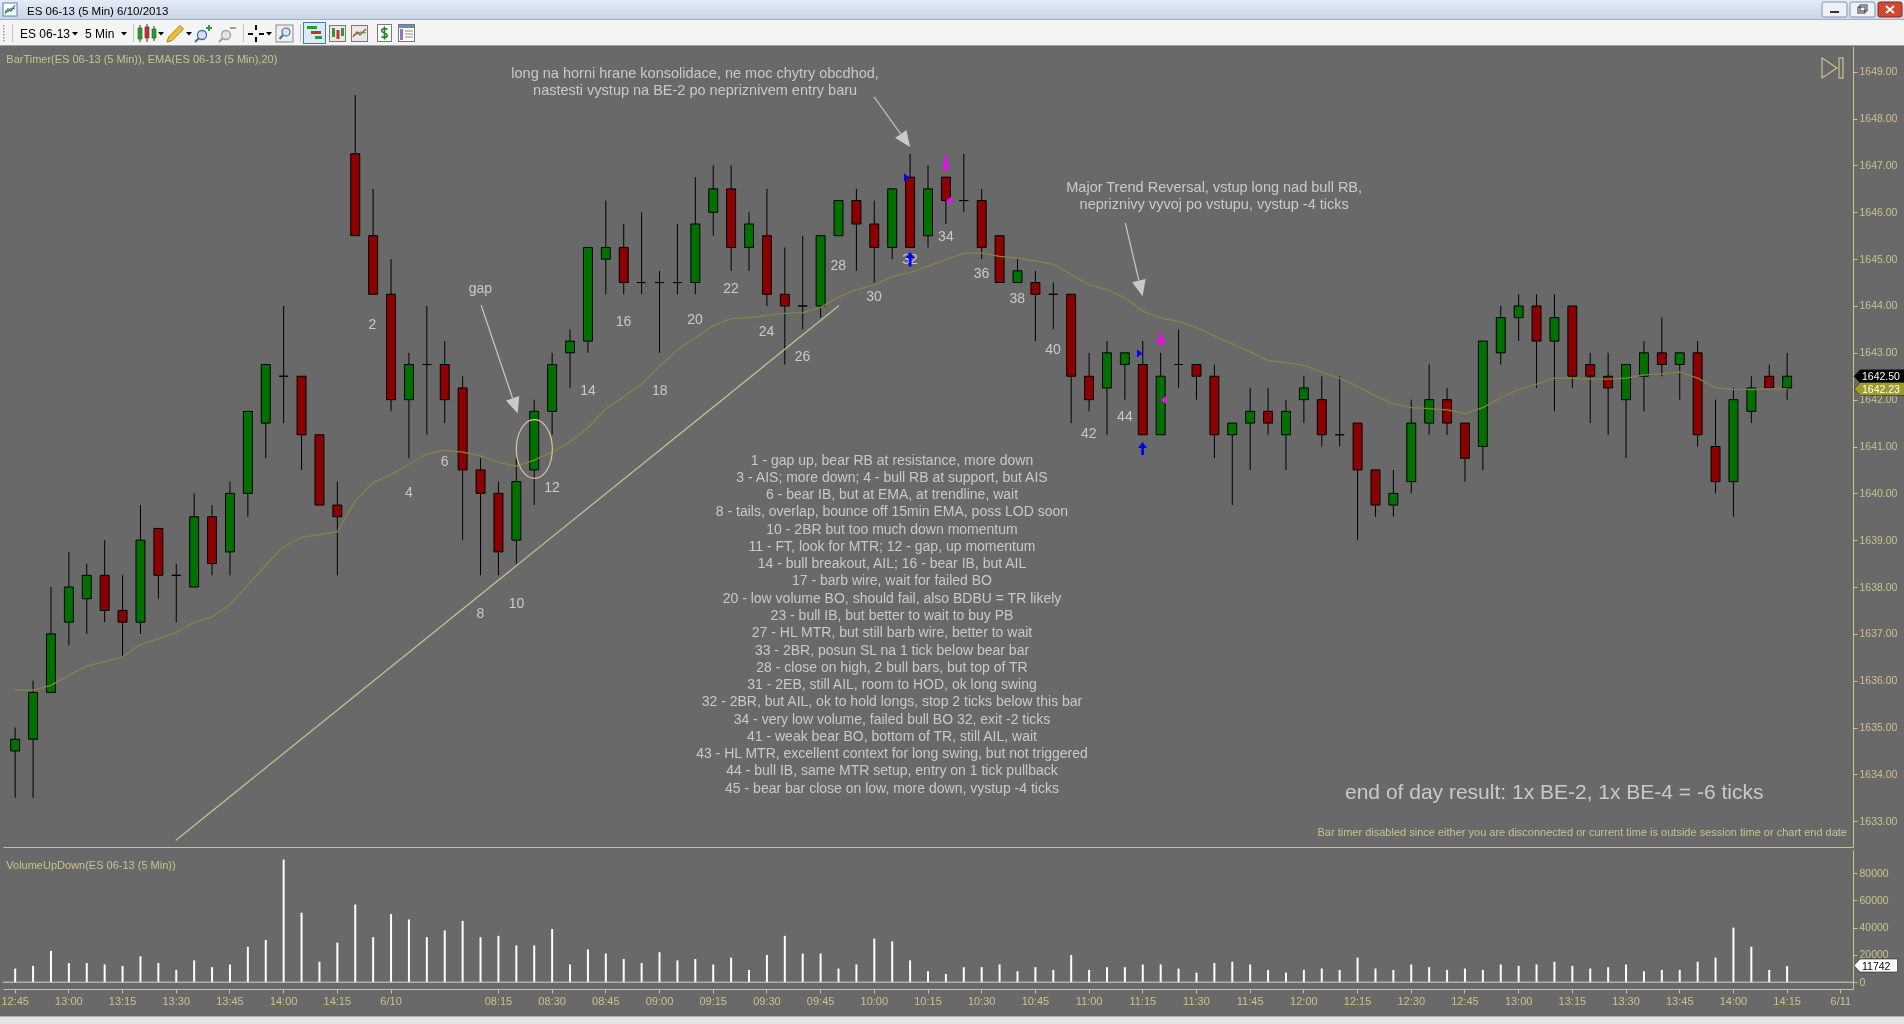  What do you see at coordinates (623, 320) in the screenshot?
I see `annotation: 16` at bounding box center [623, 320].